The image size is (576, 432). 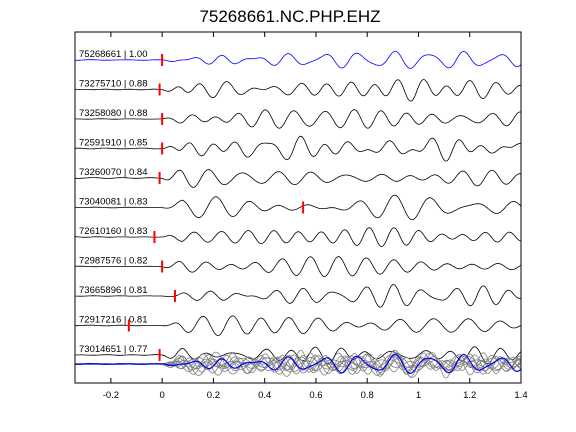 I want to click on trace-label: 72591910 | 0.85, so click(x=113, y=143).